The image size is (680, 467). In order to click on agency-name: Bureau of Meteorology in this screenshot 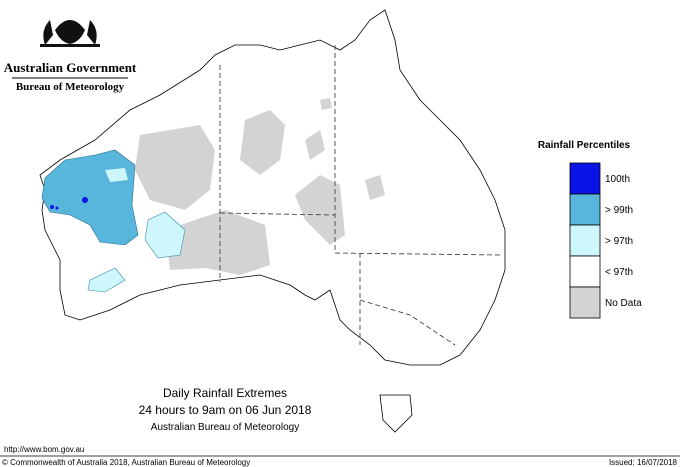, I will do `click(70, 87)`.